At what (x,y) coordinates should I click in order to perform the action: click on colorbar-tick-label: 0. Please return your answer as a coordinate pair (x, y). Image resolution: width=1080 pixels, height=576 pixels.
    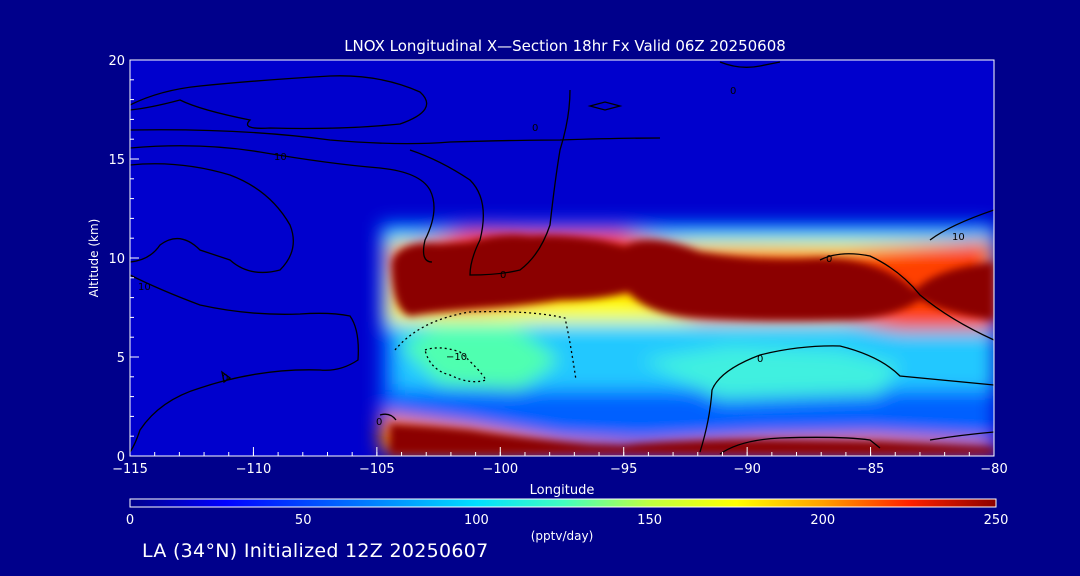
    Looking at the image, I should click on (130, 520).